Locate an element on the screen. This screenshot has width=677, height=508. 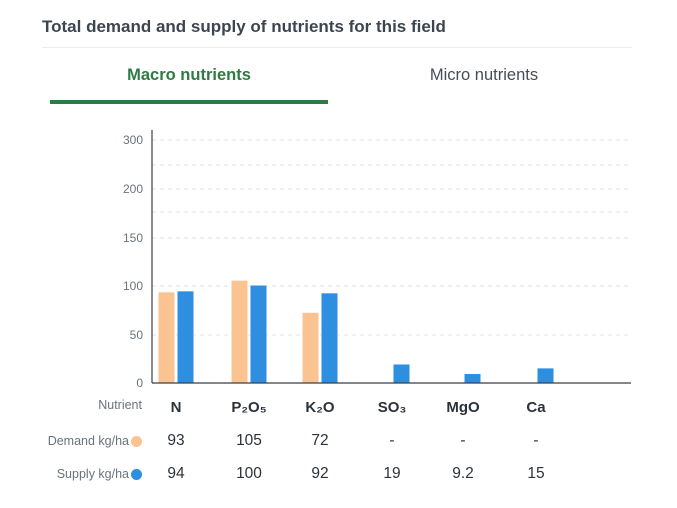
category-label: SO₃ is located at coordinates (392, 407).